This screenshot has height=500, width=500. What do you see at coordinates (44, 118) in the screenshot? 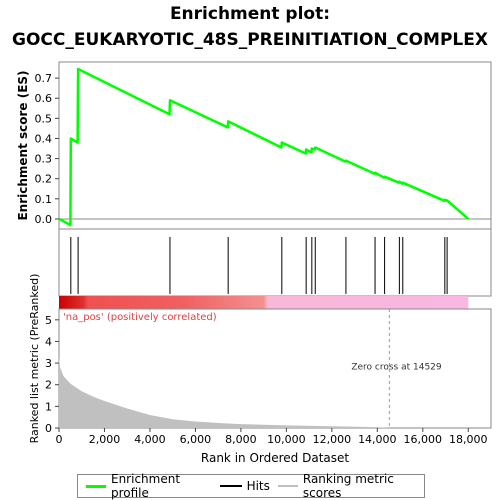
I see `es-ytick-label-5: 0.5` at bounding box center [44, 118].